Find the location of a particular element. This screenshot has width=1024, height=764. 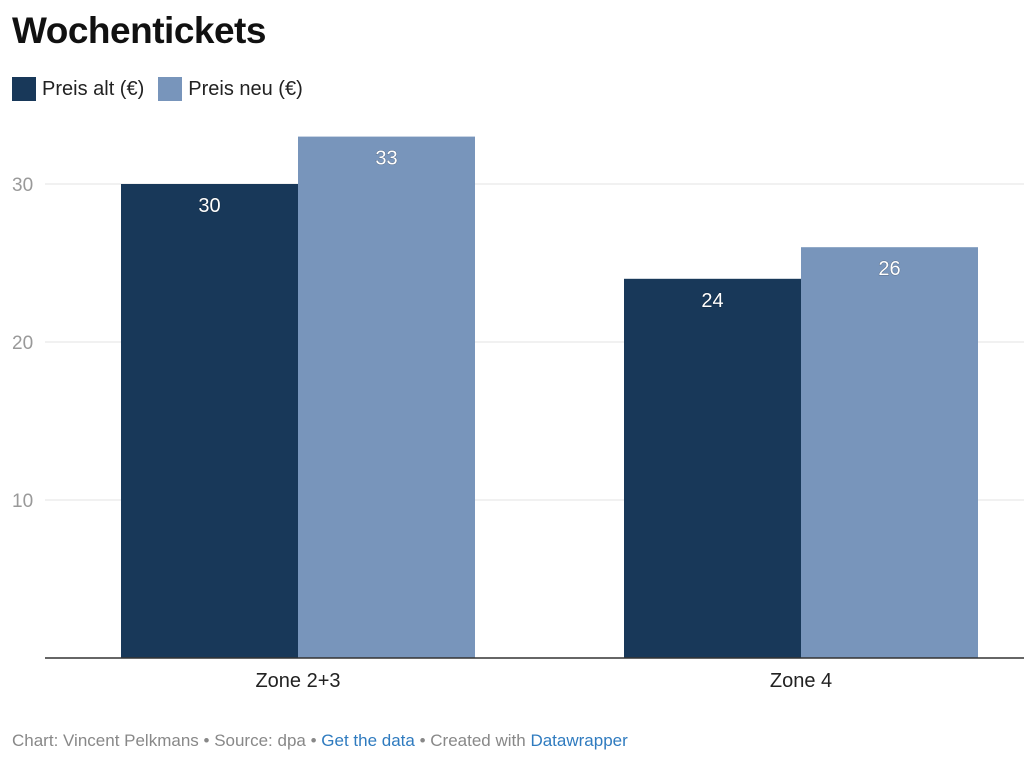

y-tick-label: 10 is located at coordinates (22, 501).